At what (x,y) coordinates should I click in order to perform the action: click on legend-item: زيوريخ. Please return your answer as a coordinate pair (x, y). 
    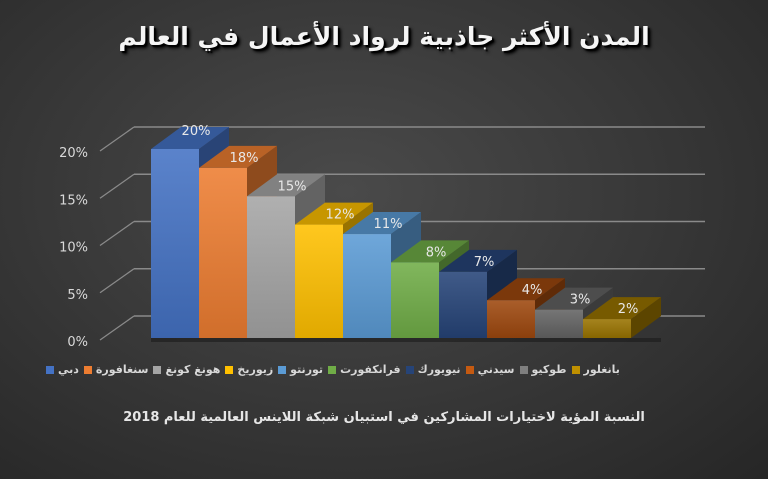
    Looking at the image, I should click on (249, 369).